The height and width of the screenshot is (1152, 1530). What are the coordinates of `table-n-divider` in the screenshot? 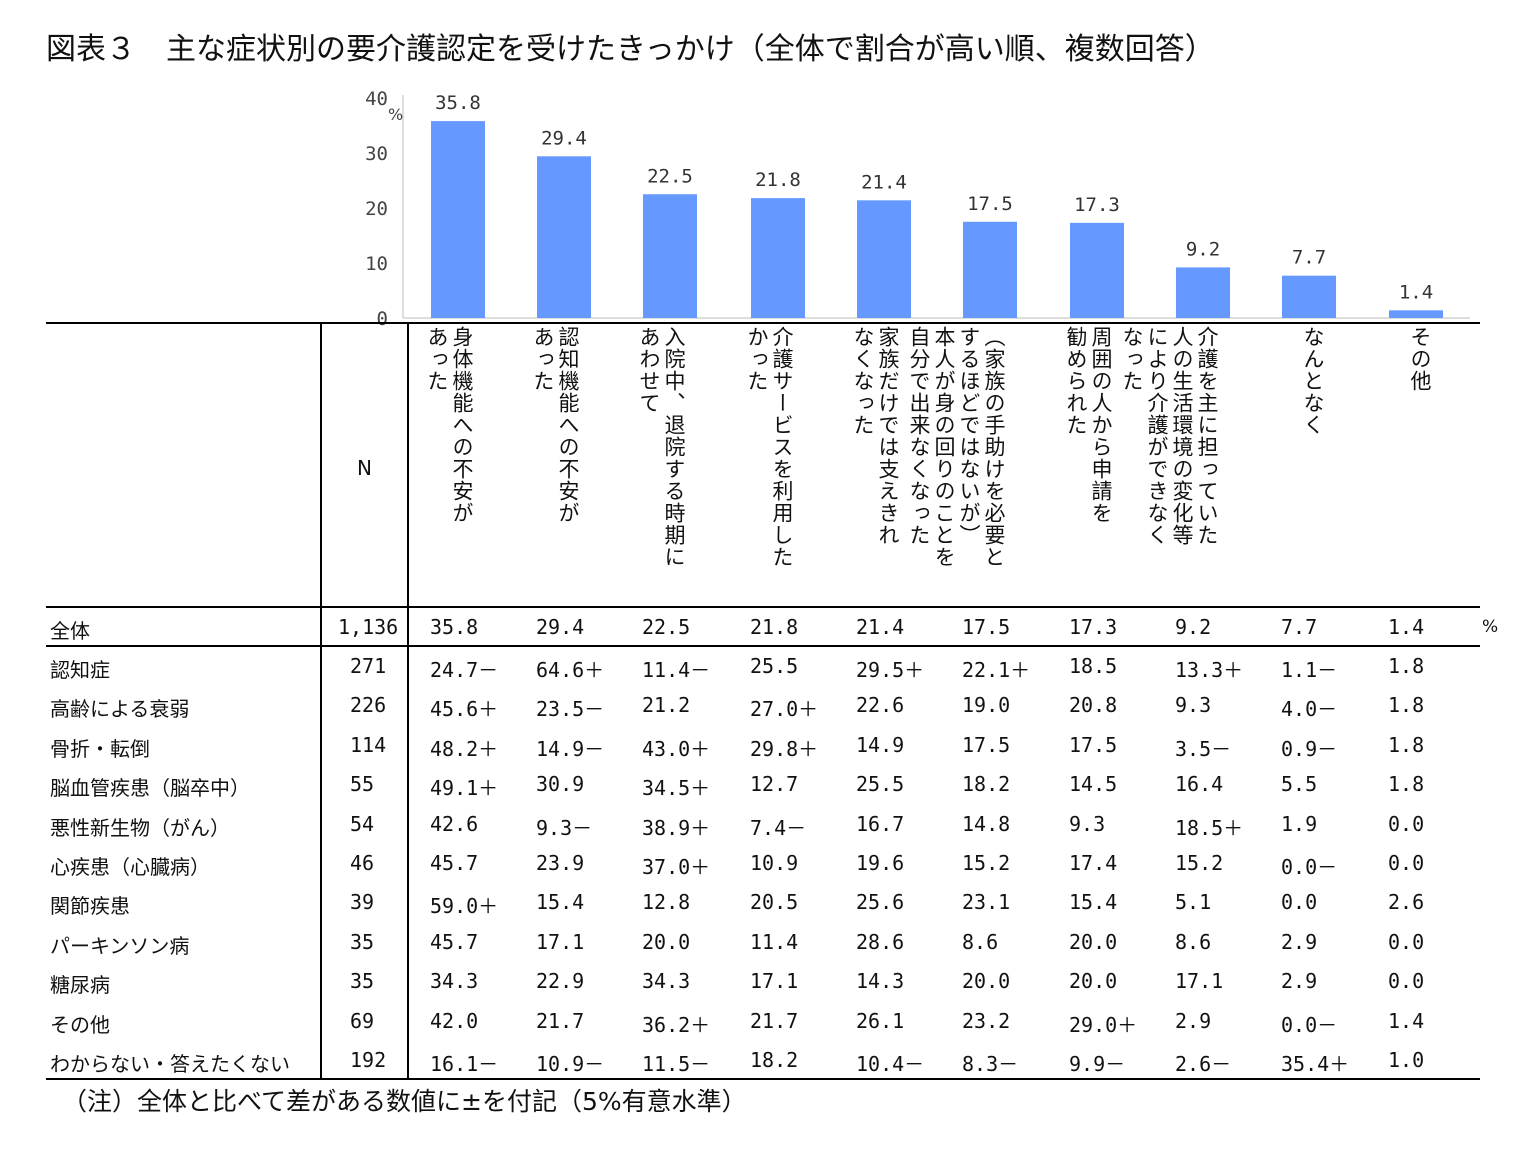 It's located at (408, 701).